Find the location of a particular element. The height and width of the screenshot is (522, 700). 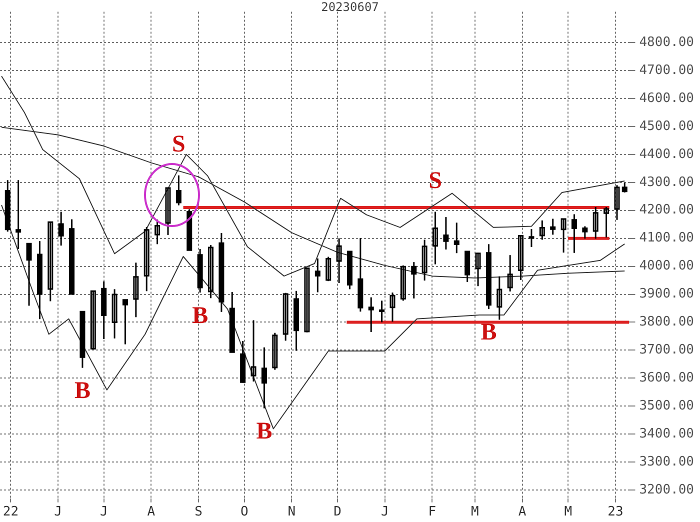

x-tick-label: 22 is located at coordinates (10, 512).